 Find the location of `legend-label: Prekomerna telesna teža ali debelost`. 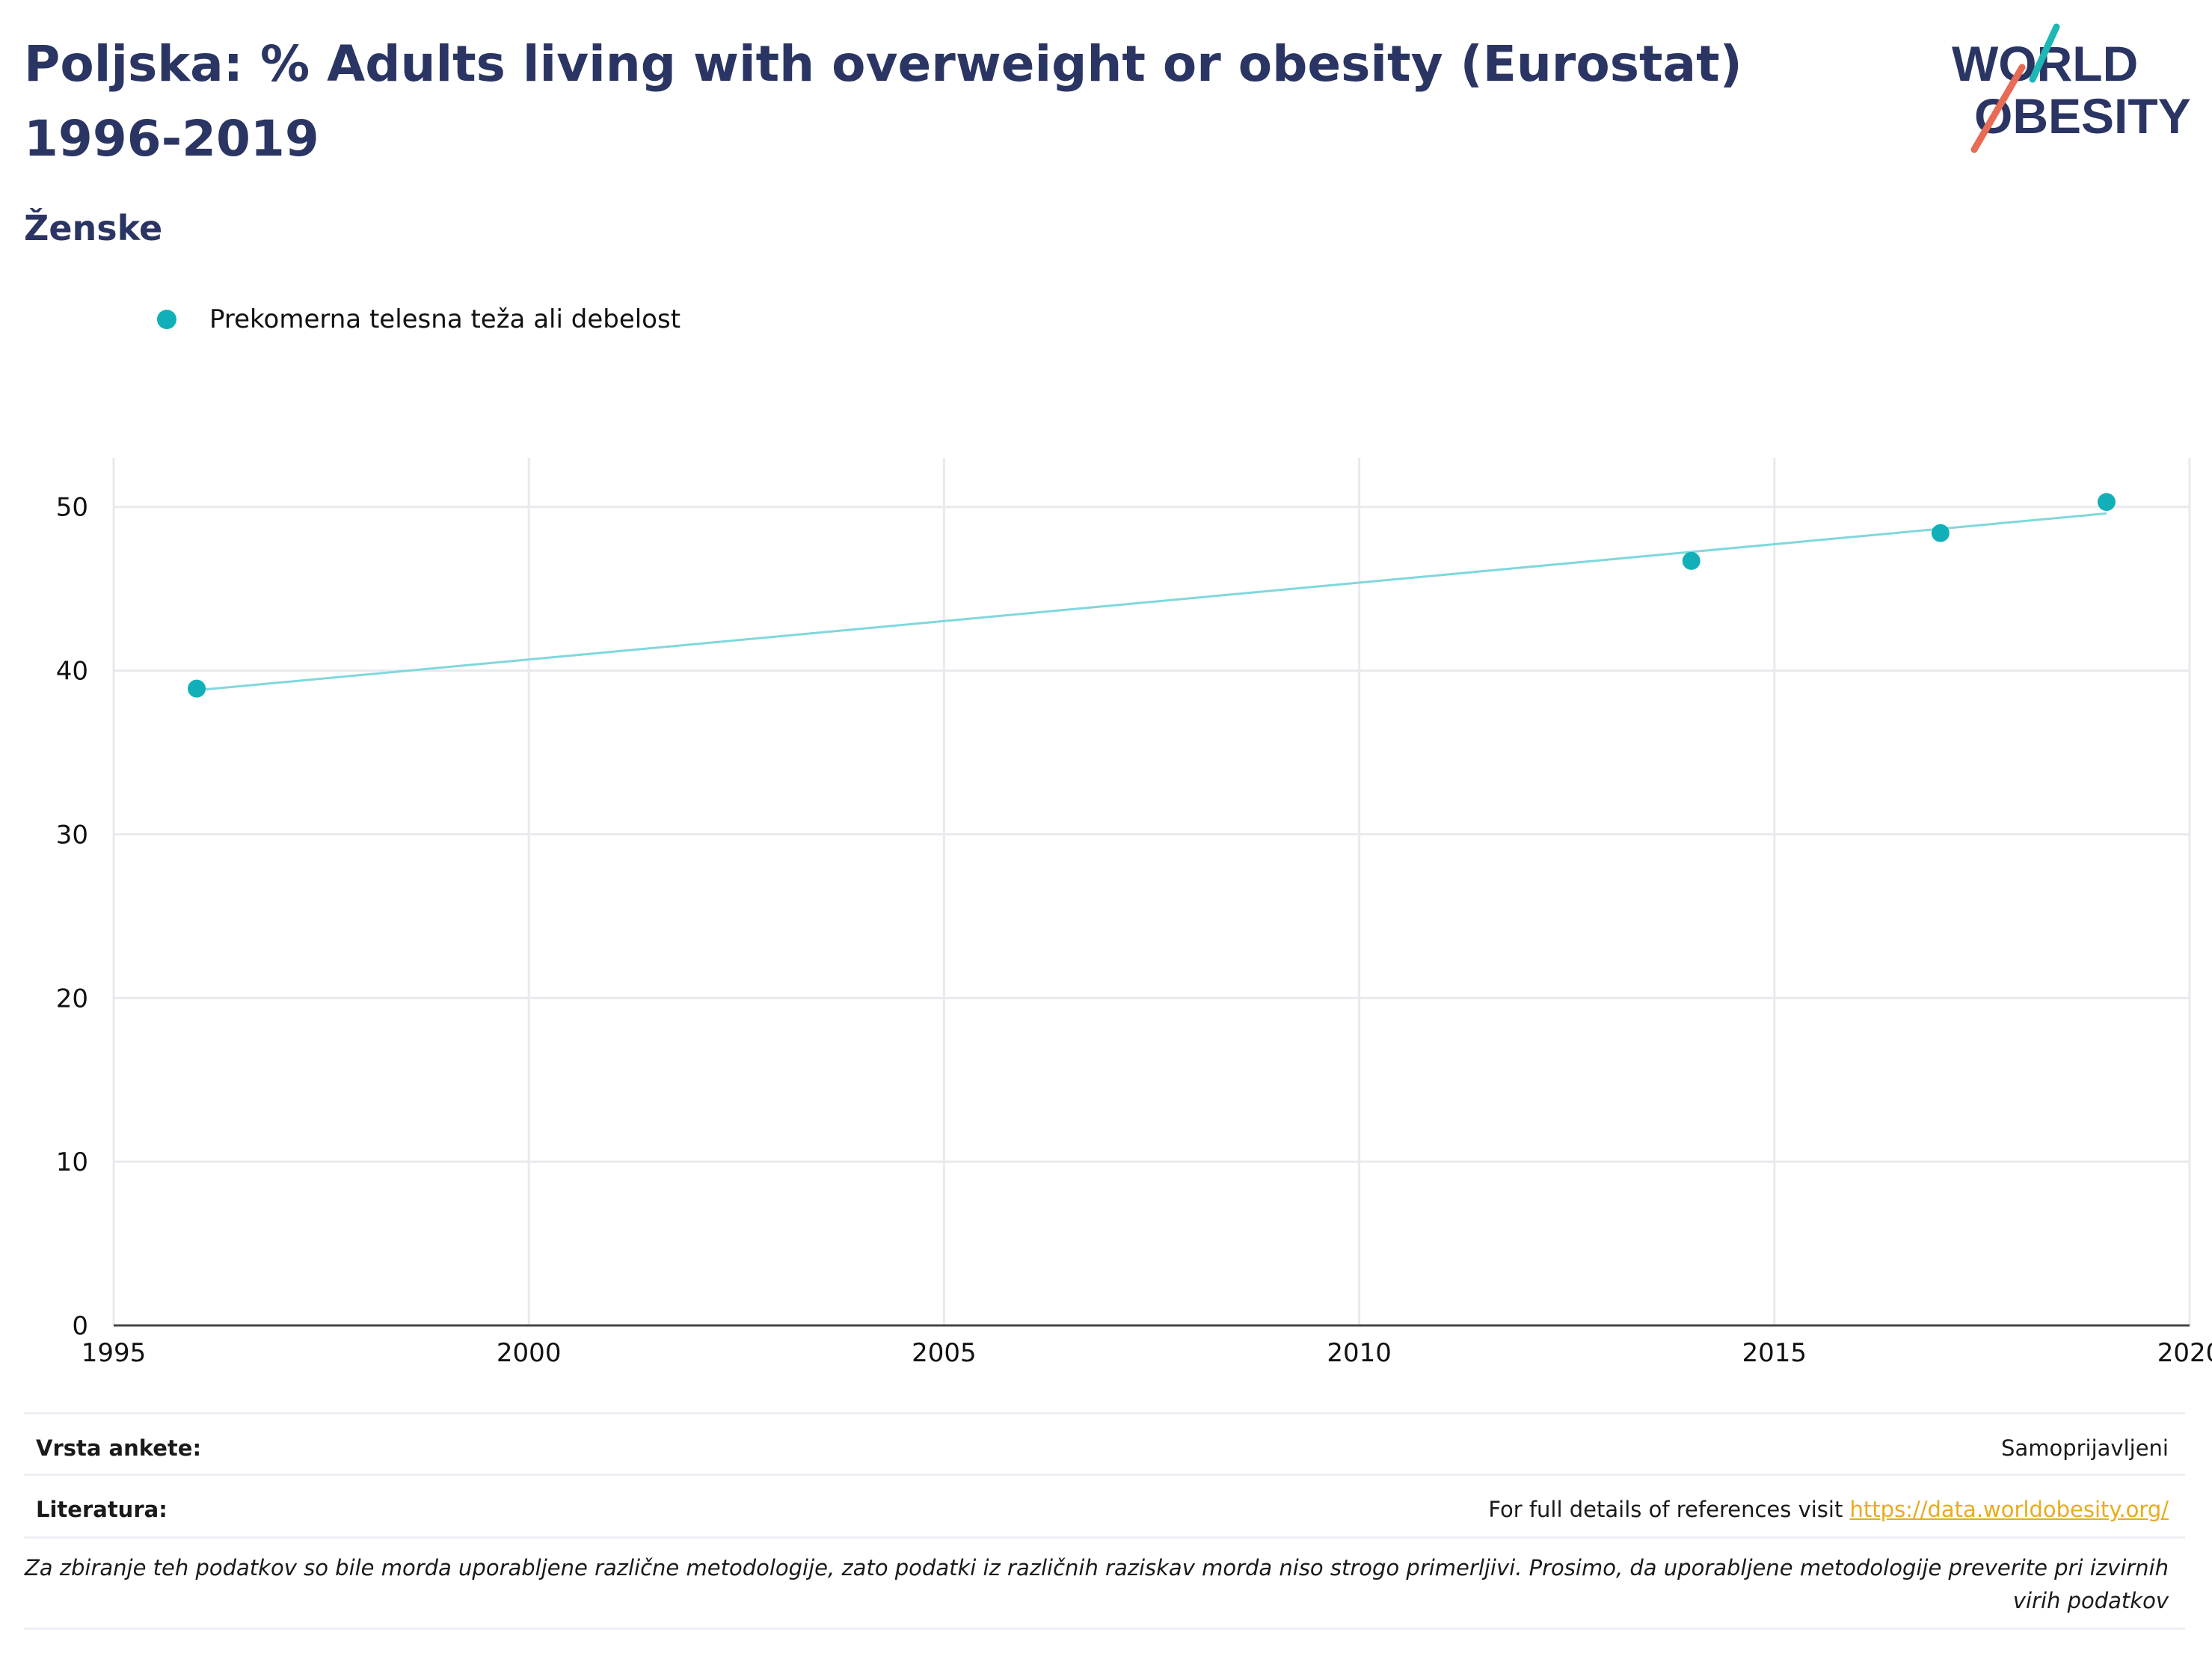

legend-label: Prekomerna telesna teža ali debelost is located at coordinates (445, 319).